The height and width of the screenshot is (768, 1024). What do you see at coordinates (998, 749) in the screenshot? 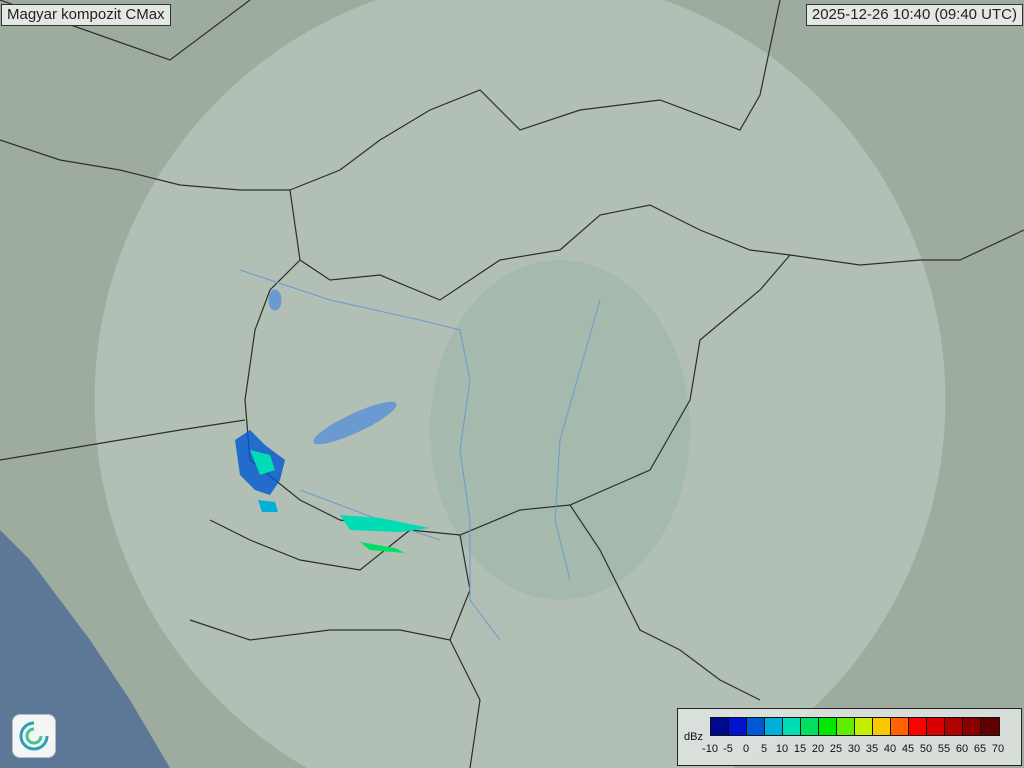
I see `legend-tick-label: 70` at bounding box center [998, 749].